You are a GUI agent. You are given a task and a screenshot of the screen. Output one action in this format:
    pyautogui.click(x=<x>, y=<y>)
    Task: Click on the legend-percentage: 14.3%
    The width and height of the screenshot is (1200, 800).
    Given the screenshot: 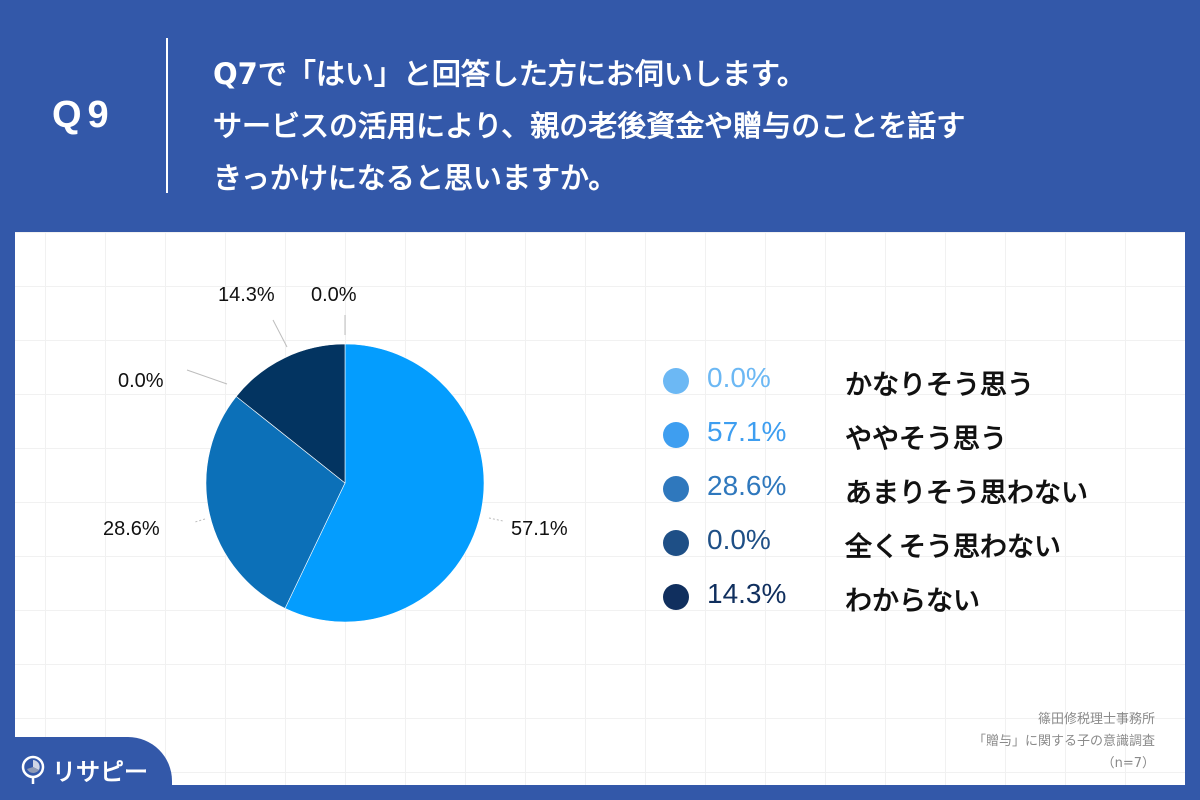 What is the action you would take?
    pyautogui.click(x=747, y=593)
    